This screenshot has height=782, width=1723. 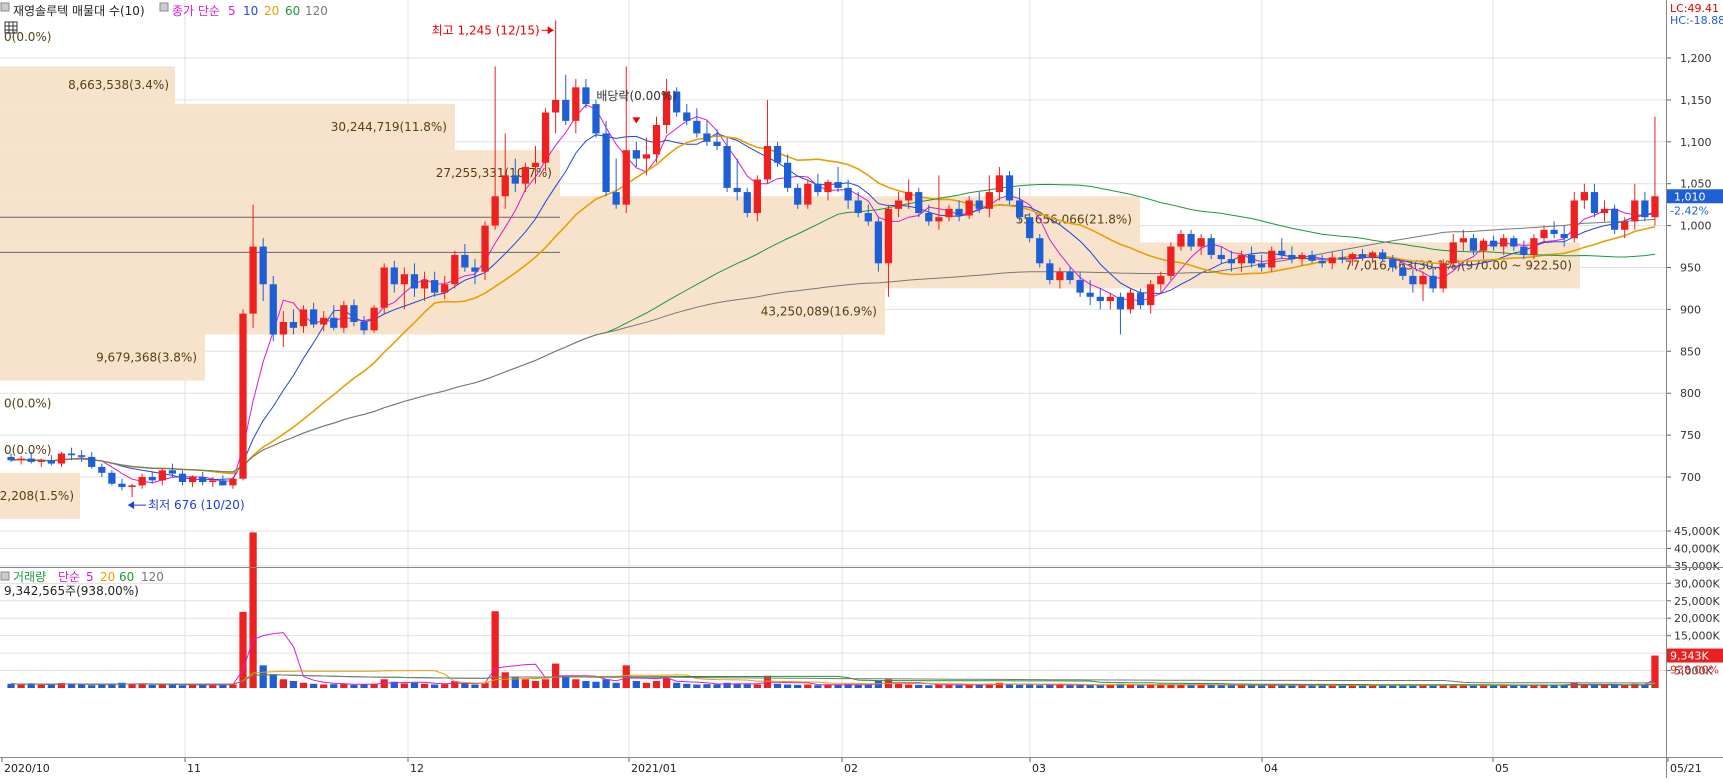 What do you see at coordinates (27, 37) in the screenshot?
I see `volume-profile-label: 0(0.0%)` at bounding box center [27, 37].